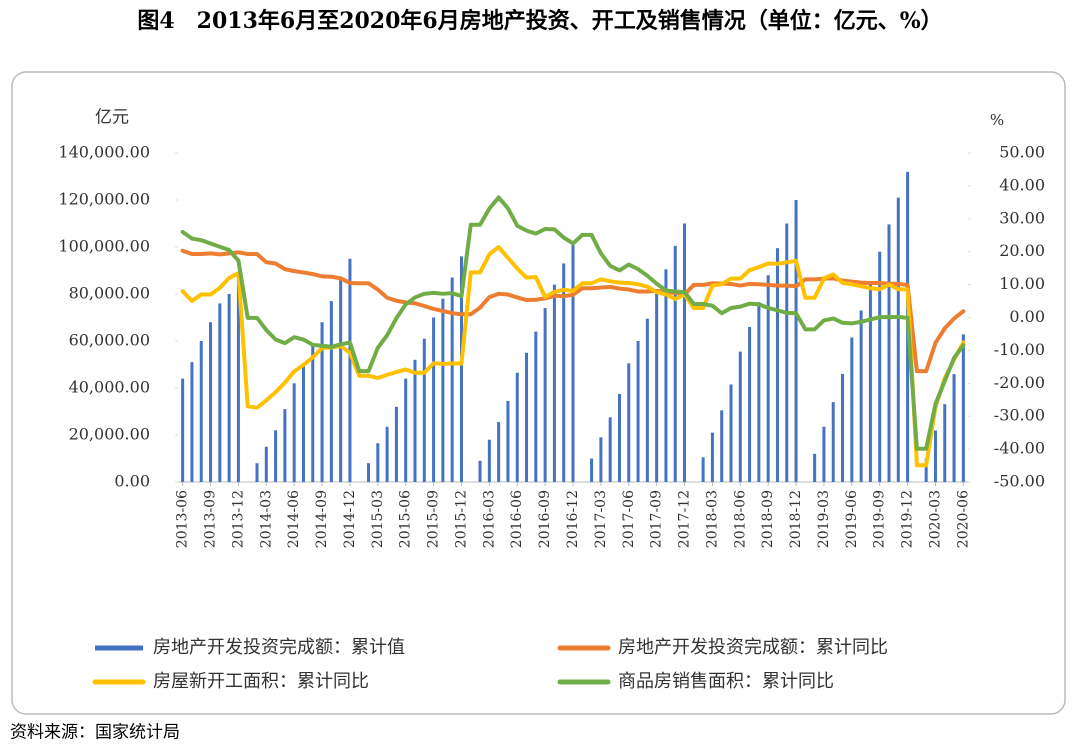 The image size is (1080, 750). I want to click on x-tick-label: 2019-09, so click(880, 519).